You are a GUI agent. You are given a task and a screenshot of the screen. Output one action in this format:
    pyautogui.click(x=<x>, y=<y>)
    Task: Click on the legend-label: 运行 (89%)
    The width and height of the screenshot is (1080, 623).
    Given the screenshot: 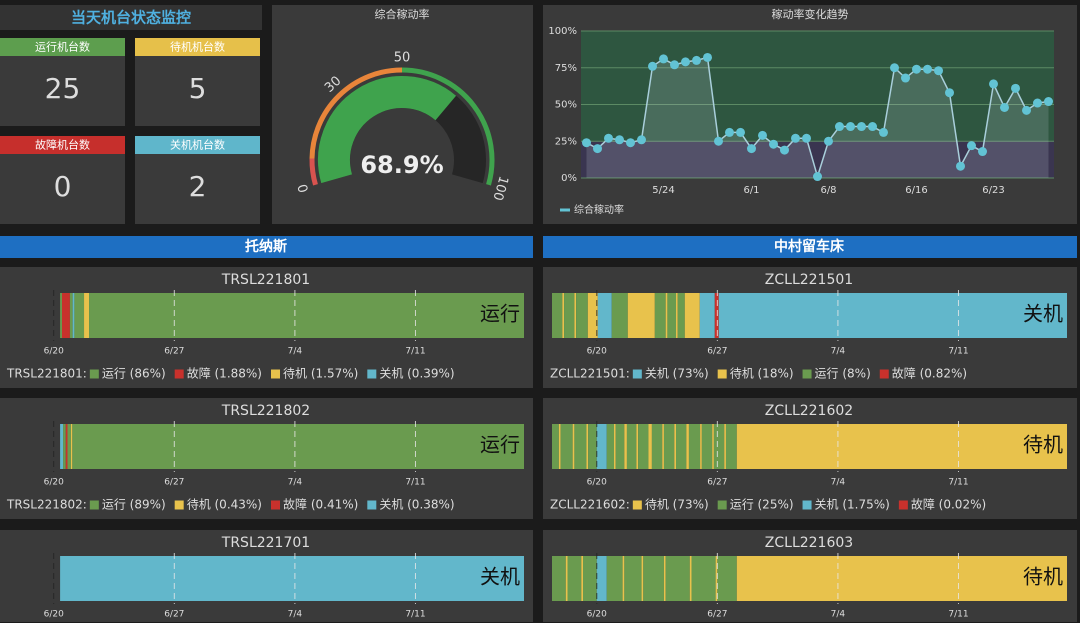 What is the action you would take?
    pyautogui.click(x=134, y=505)
    